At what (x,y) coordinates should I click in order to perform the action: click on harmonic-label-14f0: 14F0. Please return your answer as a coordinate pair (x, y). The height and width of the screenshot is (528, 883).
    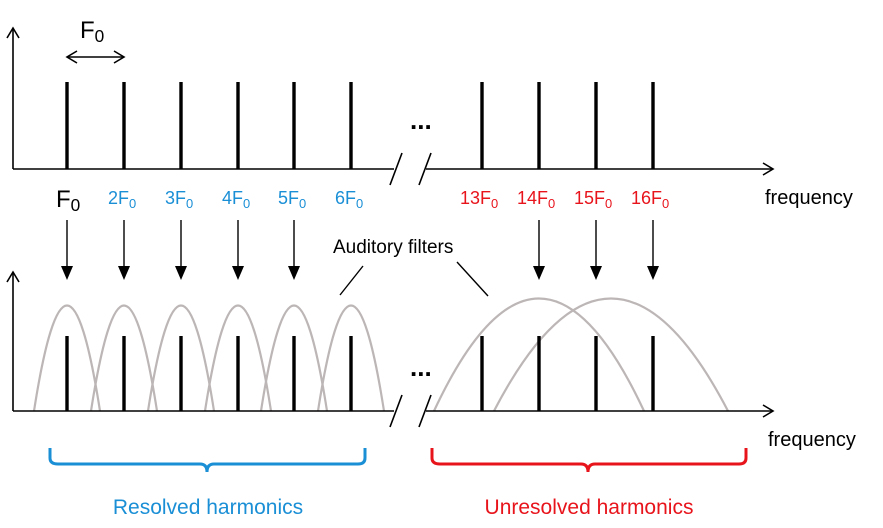
    Looking at the image, I should click on (536, 199).